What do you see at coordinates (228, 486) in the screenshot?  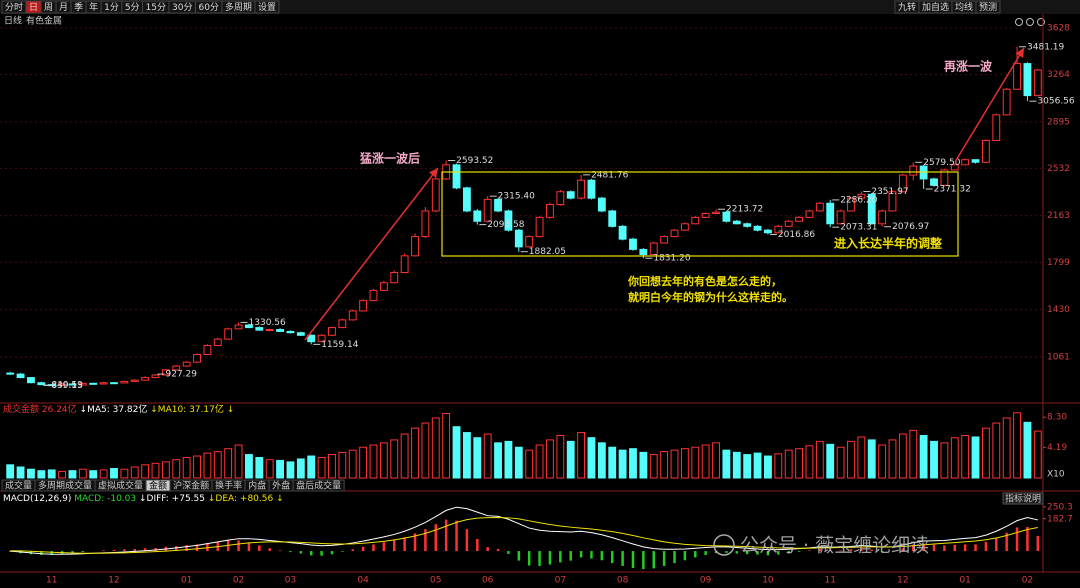 I see `indicator-tab-label: 换手率` at bounding box center [228, 486].